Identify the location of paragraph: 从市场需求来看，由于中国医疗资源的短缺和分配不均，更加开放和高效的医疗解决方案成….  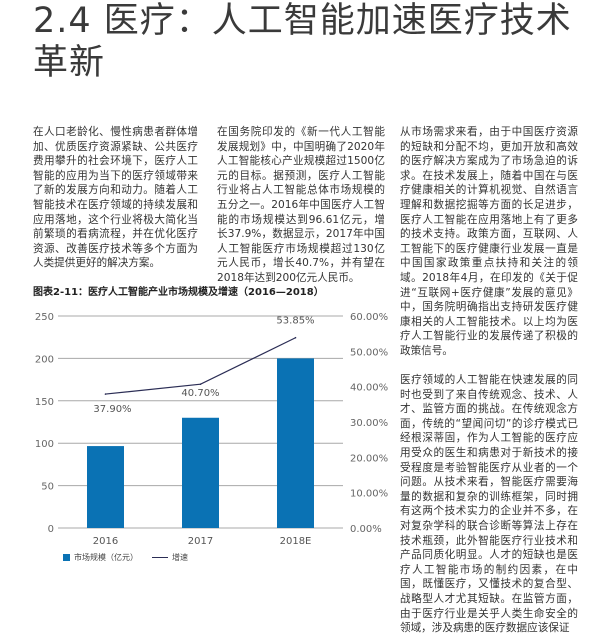
(489, 241).